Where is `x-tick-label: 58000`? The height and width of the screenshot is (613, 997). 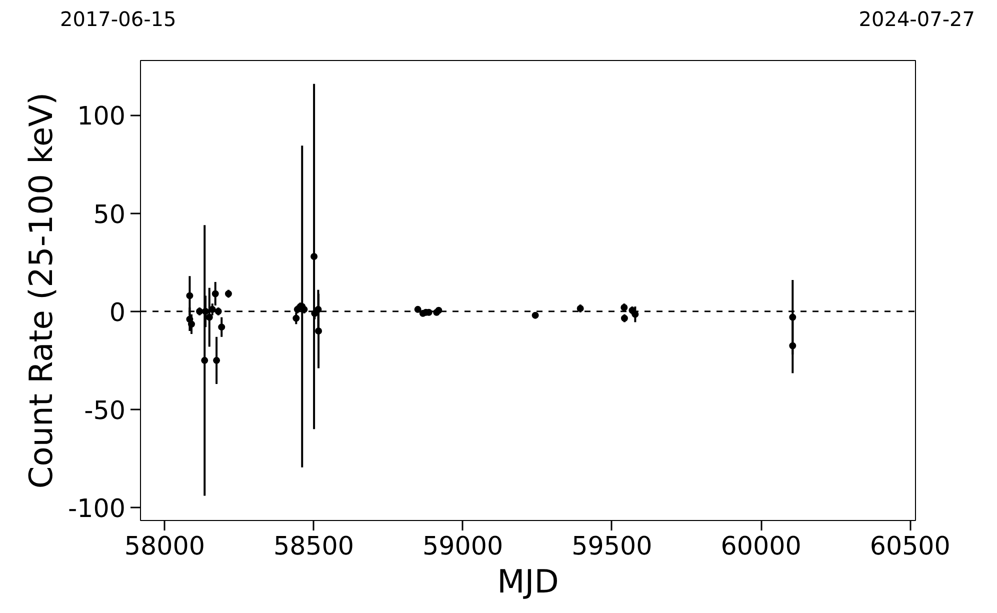 x-tick-label: 58000 is located at coordinates (164, 545).